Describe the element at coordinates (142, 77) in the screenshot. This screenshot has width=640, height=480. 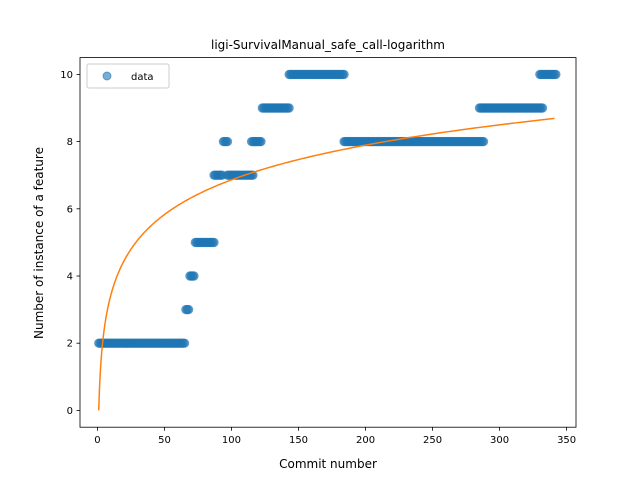
I see `legend-label-data: data` at that location.